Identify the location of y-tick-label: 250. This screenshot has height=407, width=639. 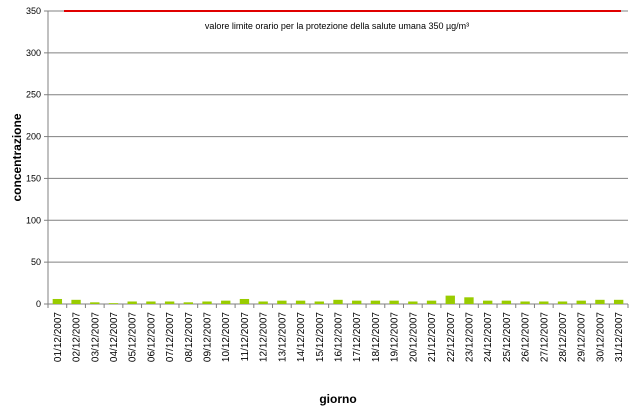
(33, 95).